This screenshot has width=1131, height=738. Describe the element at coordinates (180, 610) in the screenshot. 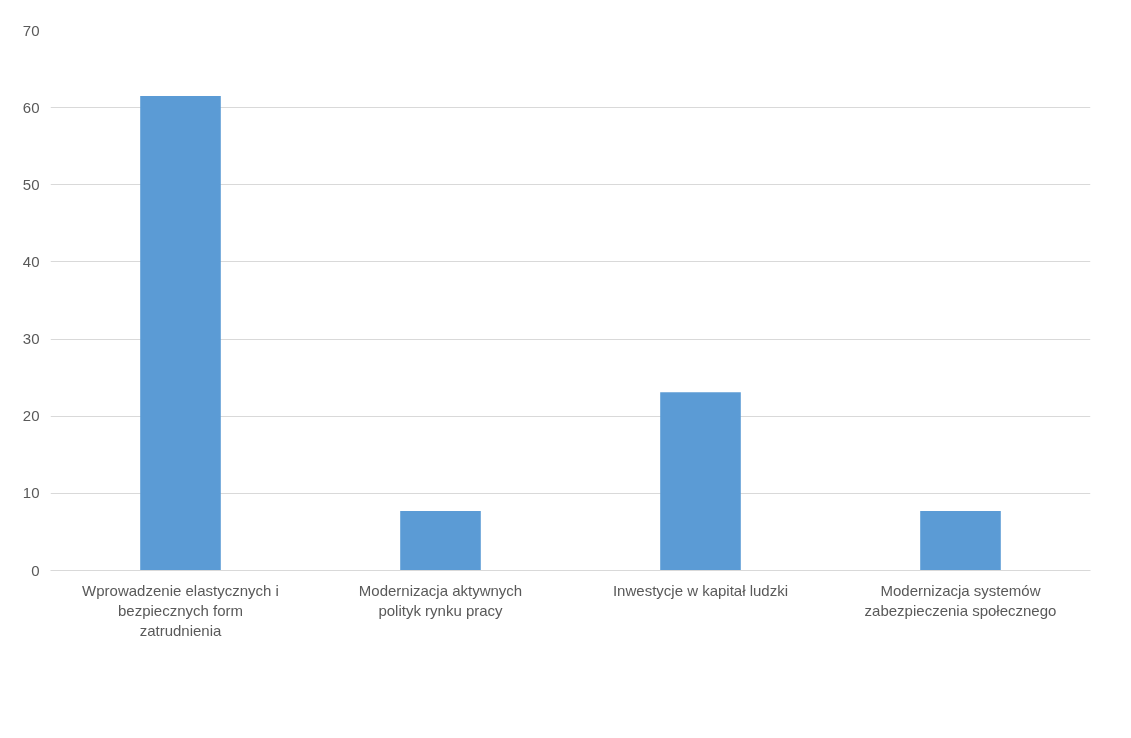

I see `x-tick-label: Wprowadzenie elastycznych i bezpiecznych form zatrudnienia` at that location.